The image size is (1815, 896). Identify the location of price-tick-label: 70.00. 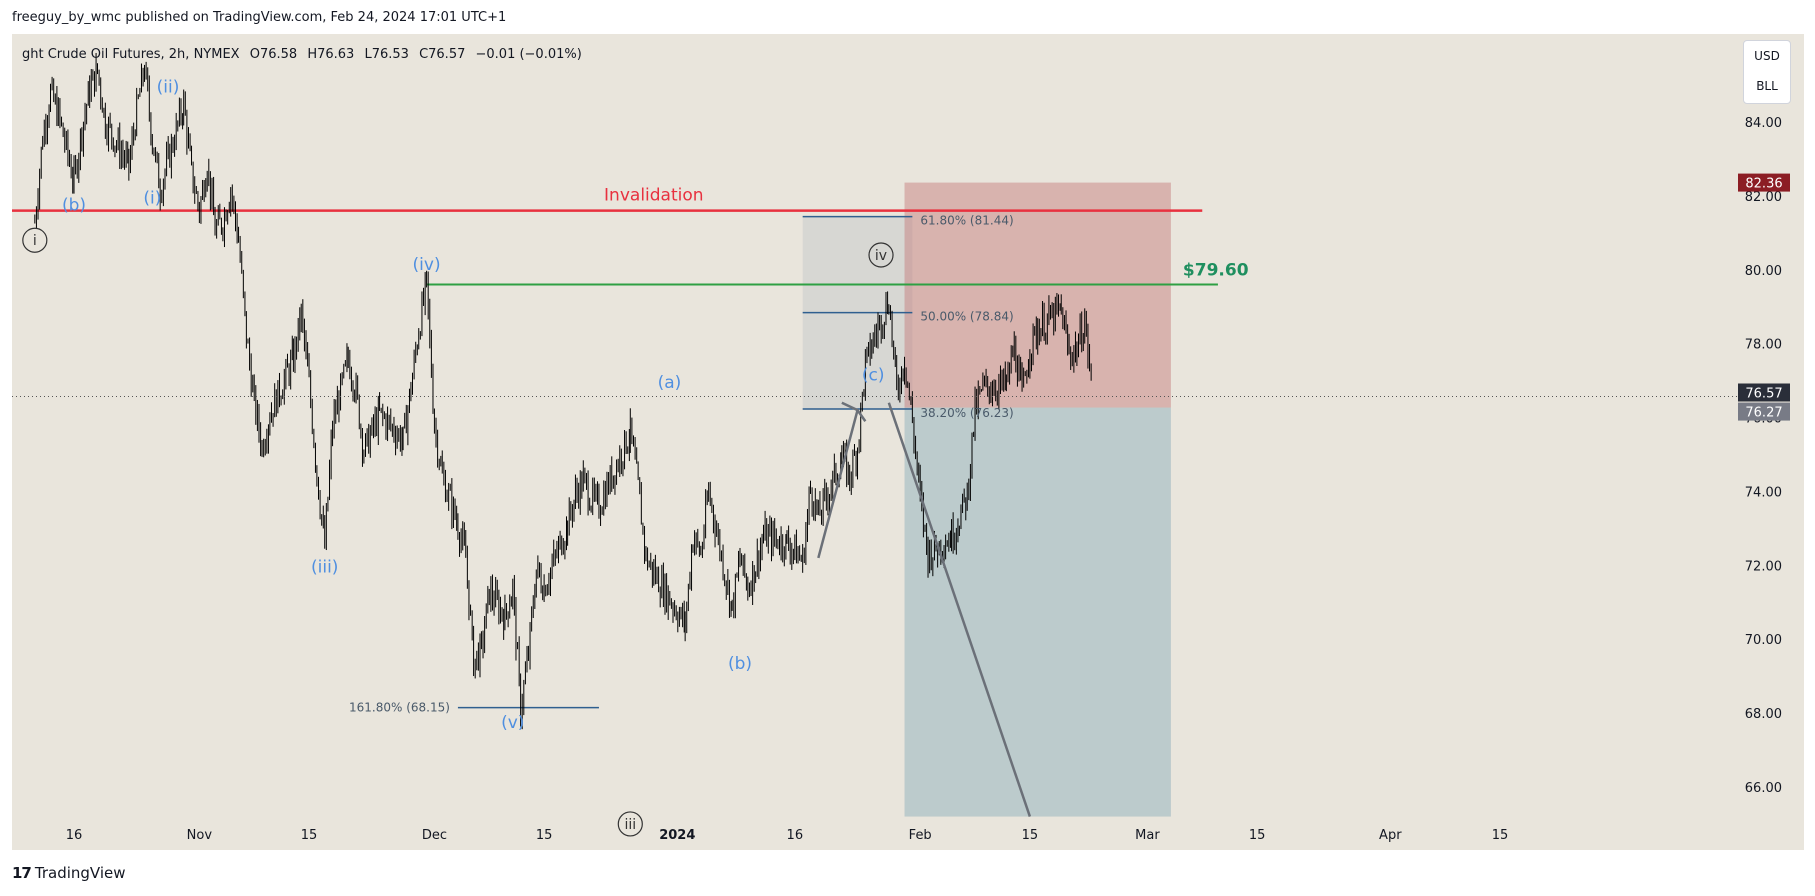
(1763, 640).